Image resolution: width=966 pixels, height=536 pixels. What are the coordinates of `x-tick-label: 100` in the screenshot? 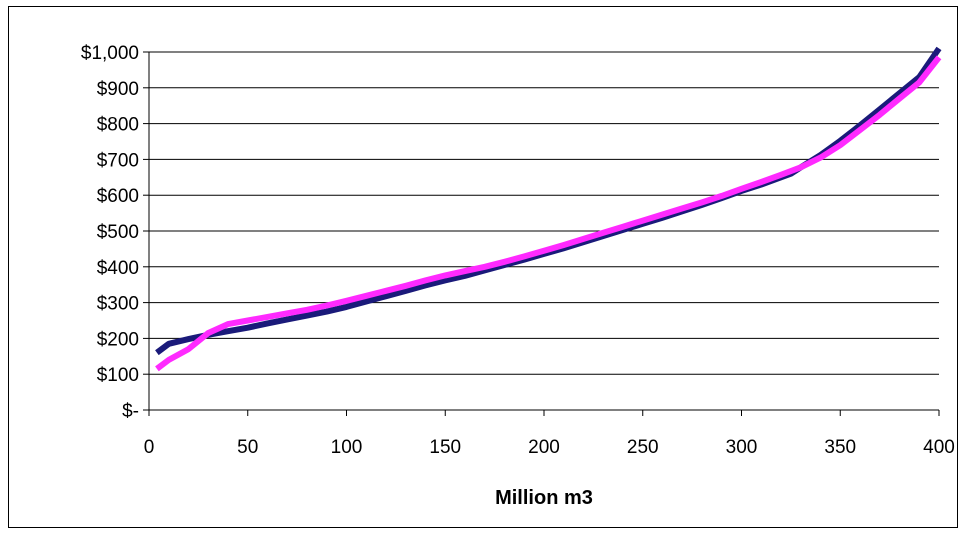 It's located at (347, 447).